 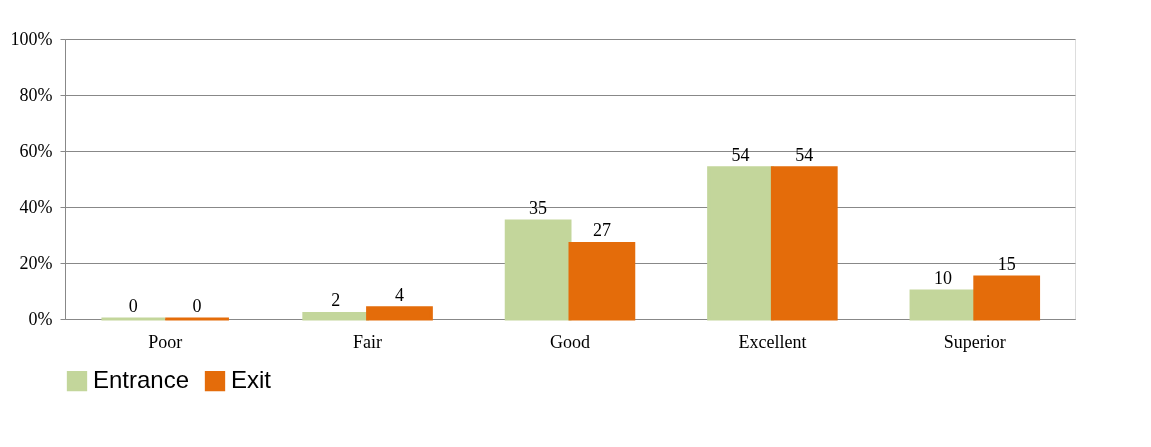 What do you see at coordinates (1006, 264) in the screenshot?
I see `data-label: 15` at bounding box center [1006, 264].